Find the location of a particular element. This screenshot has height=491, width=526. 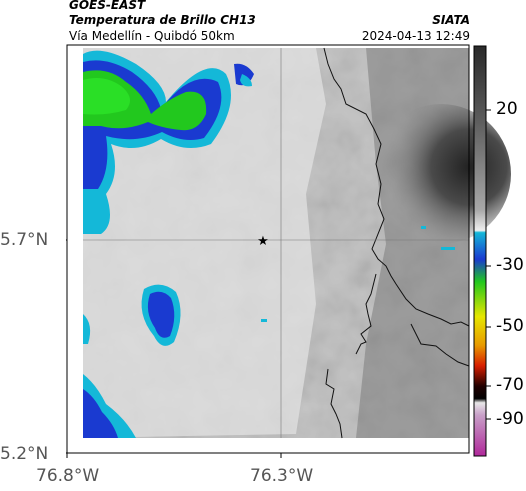

datetime-label: 2024-04-13 12:49 is located at coordinates (415, 36).